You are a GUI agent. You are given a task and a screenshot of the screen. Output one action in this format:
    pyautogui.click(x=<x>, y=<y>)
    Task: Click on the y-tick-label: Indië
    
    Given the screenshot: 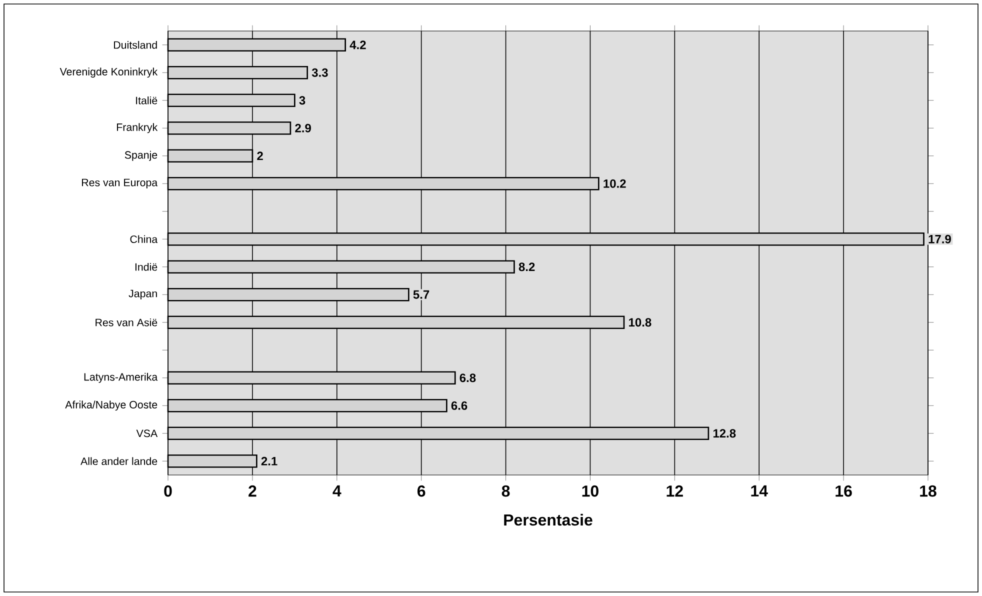 What is the action you would take?
    pyautogui.click(x=146, y=266)
    